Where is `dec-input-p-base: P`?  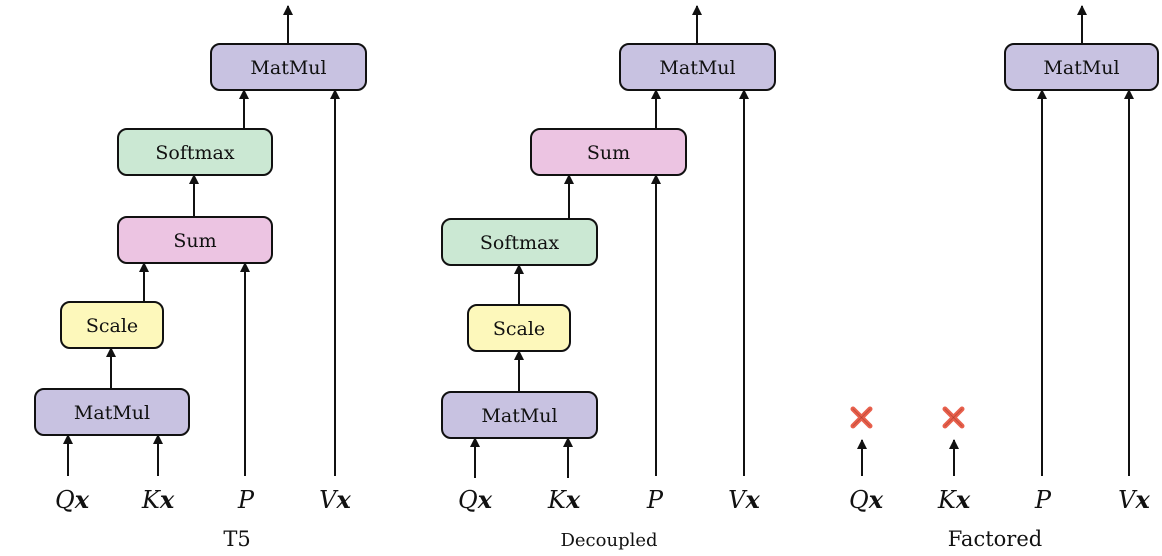 dec-input-p-base: P is located at coordinates (655, 500).